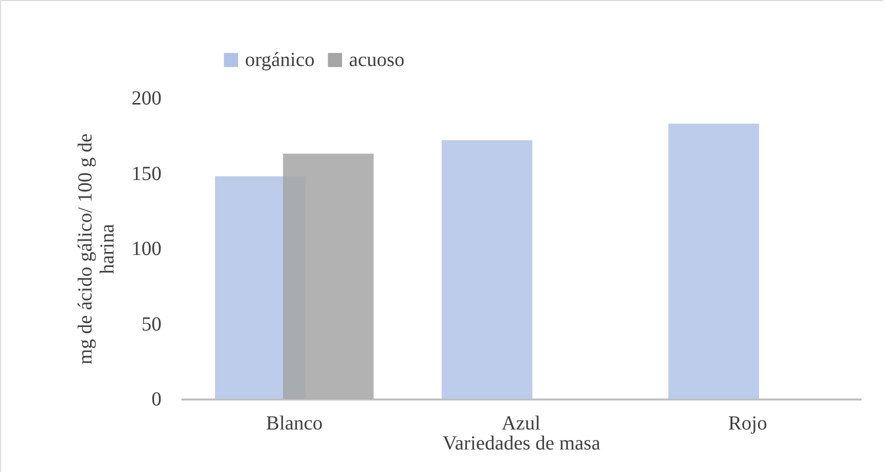  I want to click on x-axis-title: Variedades de masa, so click(521, 443).